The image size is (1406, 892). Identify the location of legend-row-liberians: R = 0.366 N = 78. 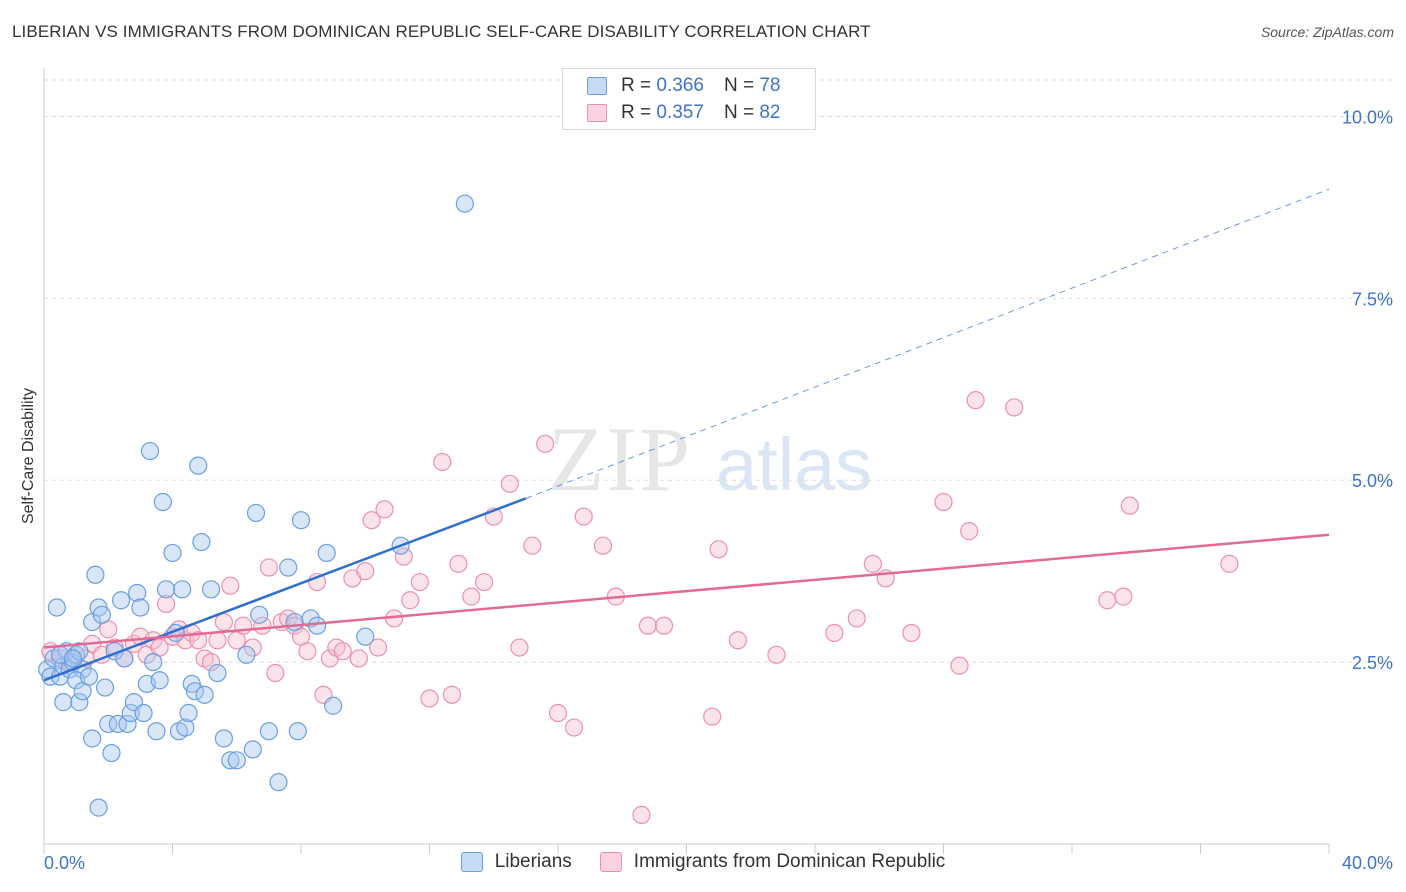
(683, 86).